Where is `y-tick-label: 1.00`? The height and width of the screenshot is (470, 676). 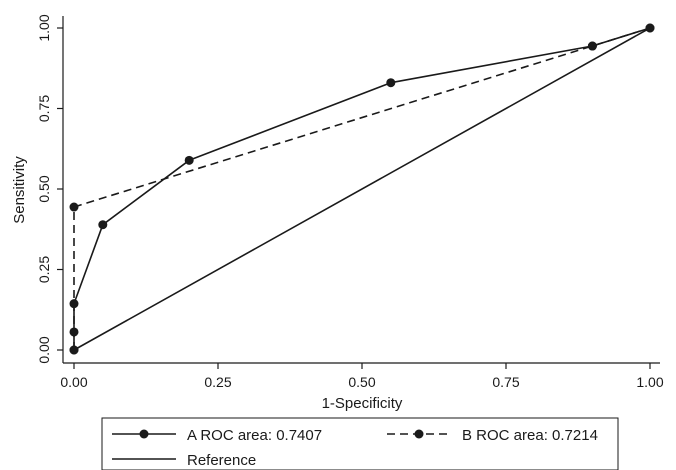
y-tick-label: 1.00 is located at coordinates (44, 27).